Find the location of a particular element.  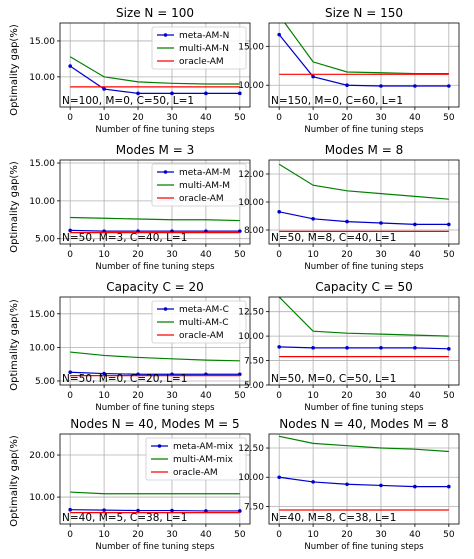

legend-label: multi-AM-N is located at coordinates (204, 49).